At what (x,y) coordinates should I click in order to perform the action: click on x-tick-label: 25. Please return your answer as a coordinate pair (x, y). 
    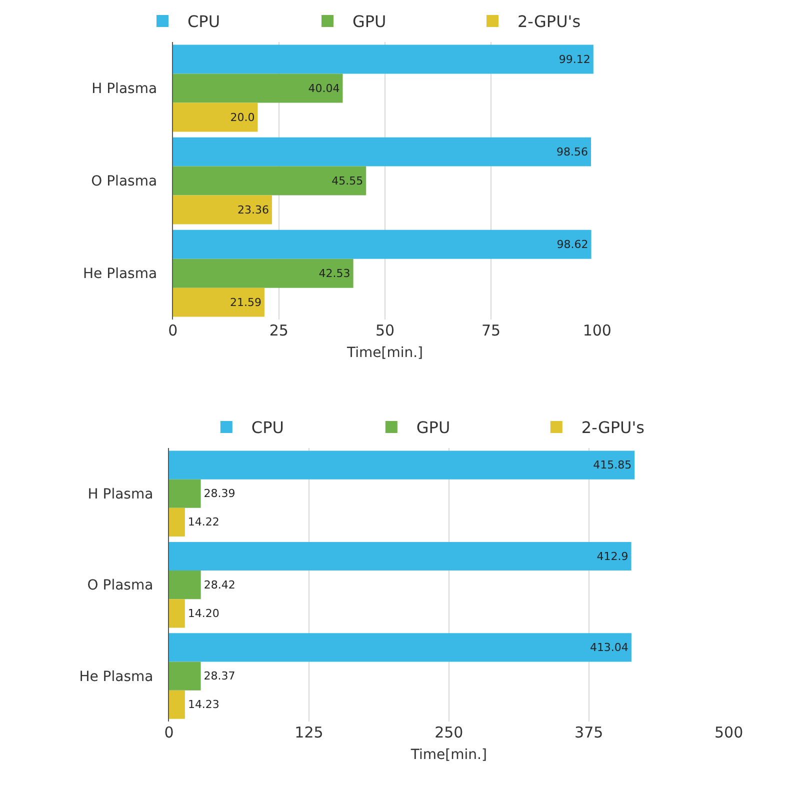
    Looking at the image, I should click on (278, 331).